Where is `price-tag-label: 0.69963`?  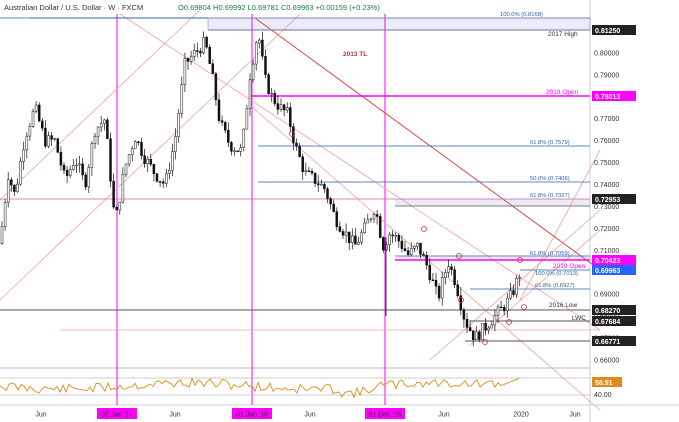
price-tag-label: 0.69963 is located at coordinates (607, 271).